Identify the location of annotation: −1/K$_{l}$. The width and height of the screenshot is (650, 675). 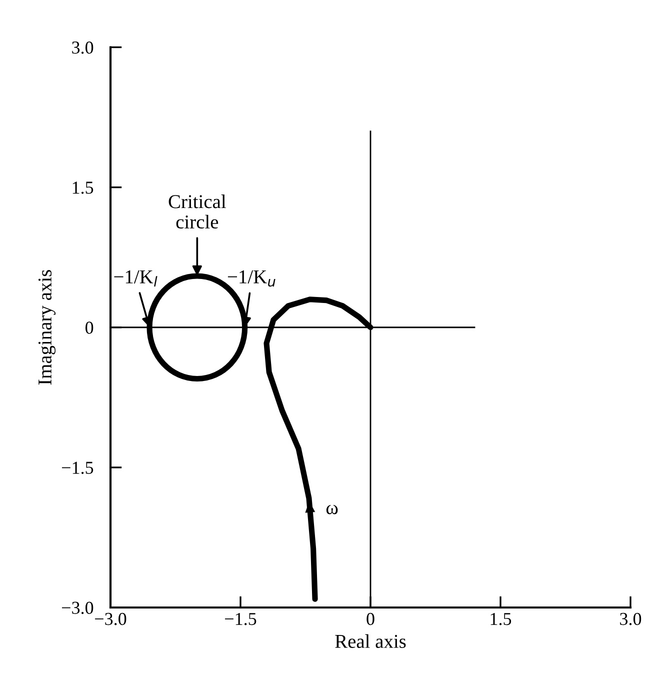
(136, 278).